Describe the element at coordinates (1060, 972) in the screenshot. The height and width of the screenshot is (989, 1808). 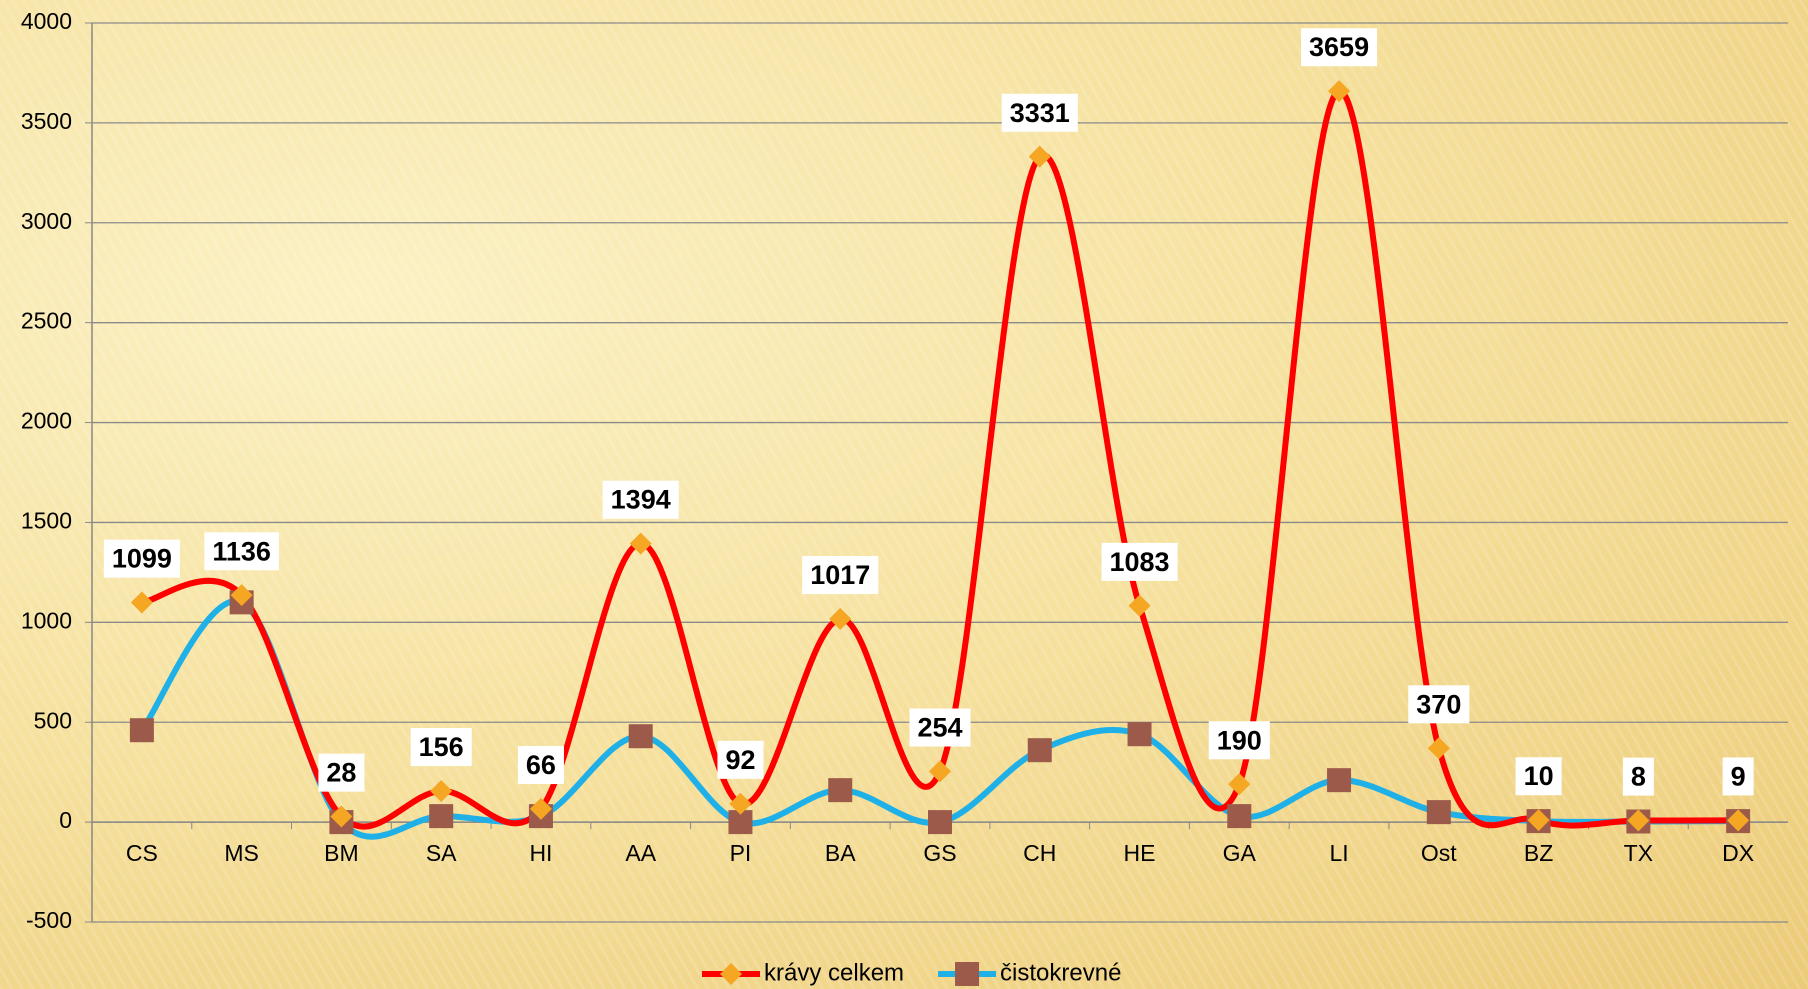
I see `legend-label: čistokrevné` at that location.